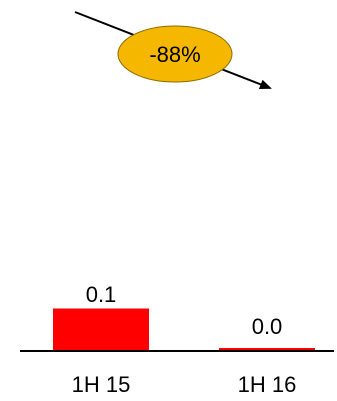 The image size is (337, 401). I want to click on tick-label-1h15: 1H 15, so click(101, 384).